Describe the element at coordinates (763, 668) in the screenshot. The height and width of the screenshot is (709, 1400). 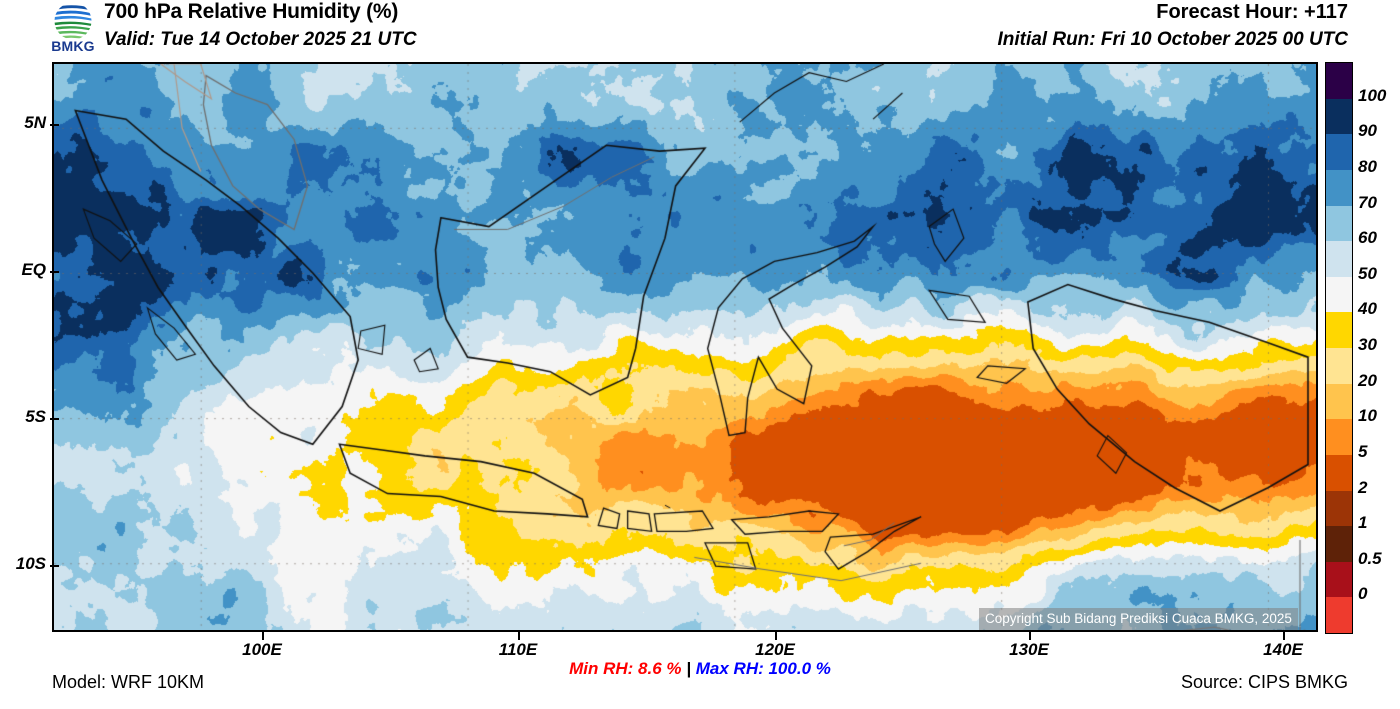
I see `max-rh-value: Max RH: 100.0 %` at that location.